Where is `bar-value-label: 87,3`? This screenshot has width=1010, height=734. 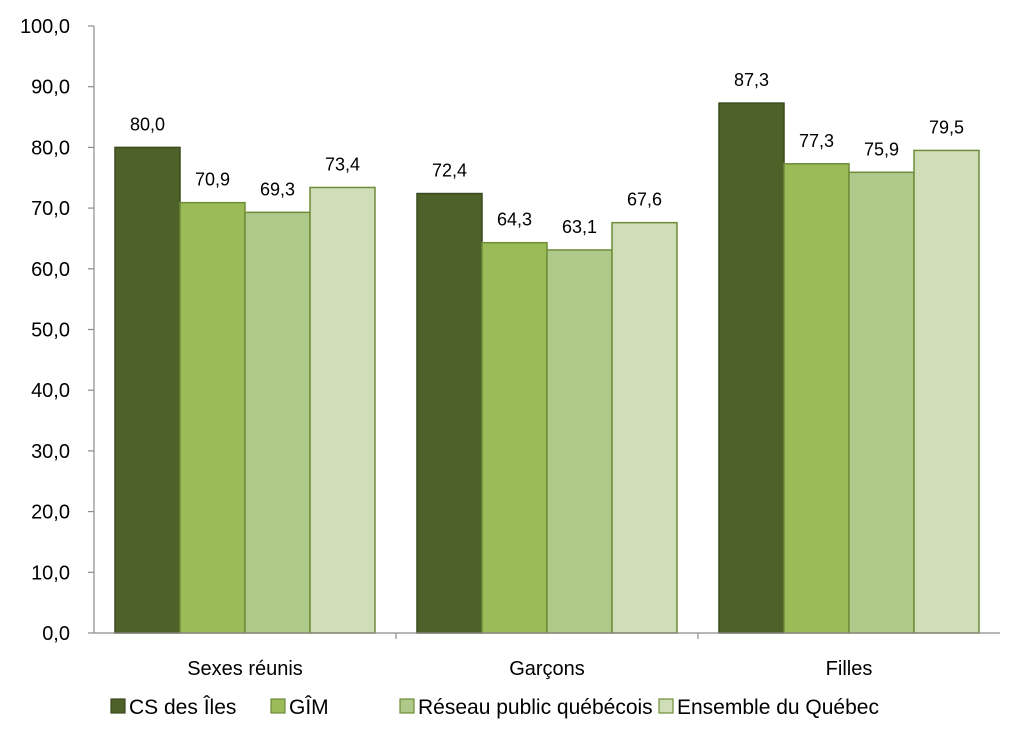 bar-value-label: 87,3 is located at coordinates (751, 80).